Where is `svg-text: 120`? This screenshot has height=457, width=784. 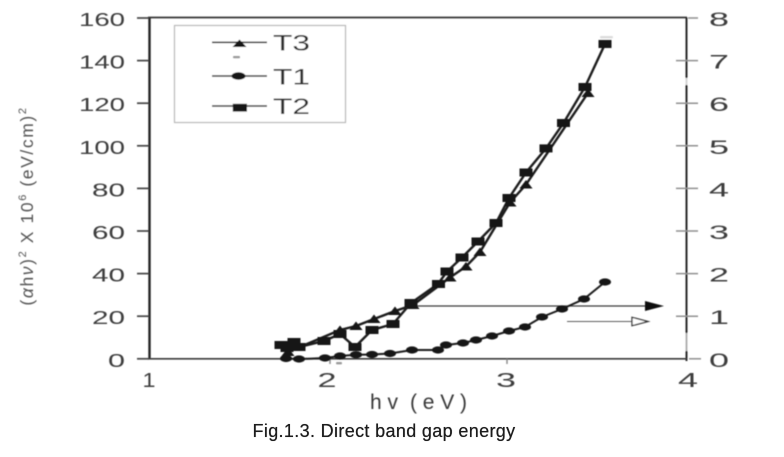 svg-text: 120 is located at coordinates (102, 105).